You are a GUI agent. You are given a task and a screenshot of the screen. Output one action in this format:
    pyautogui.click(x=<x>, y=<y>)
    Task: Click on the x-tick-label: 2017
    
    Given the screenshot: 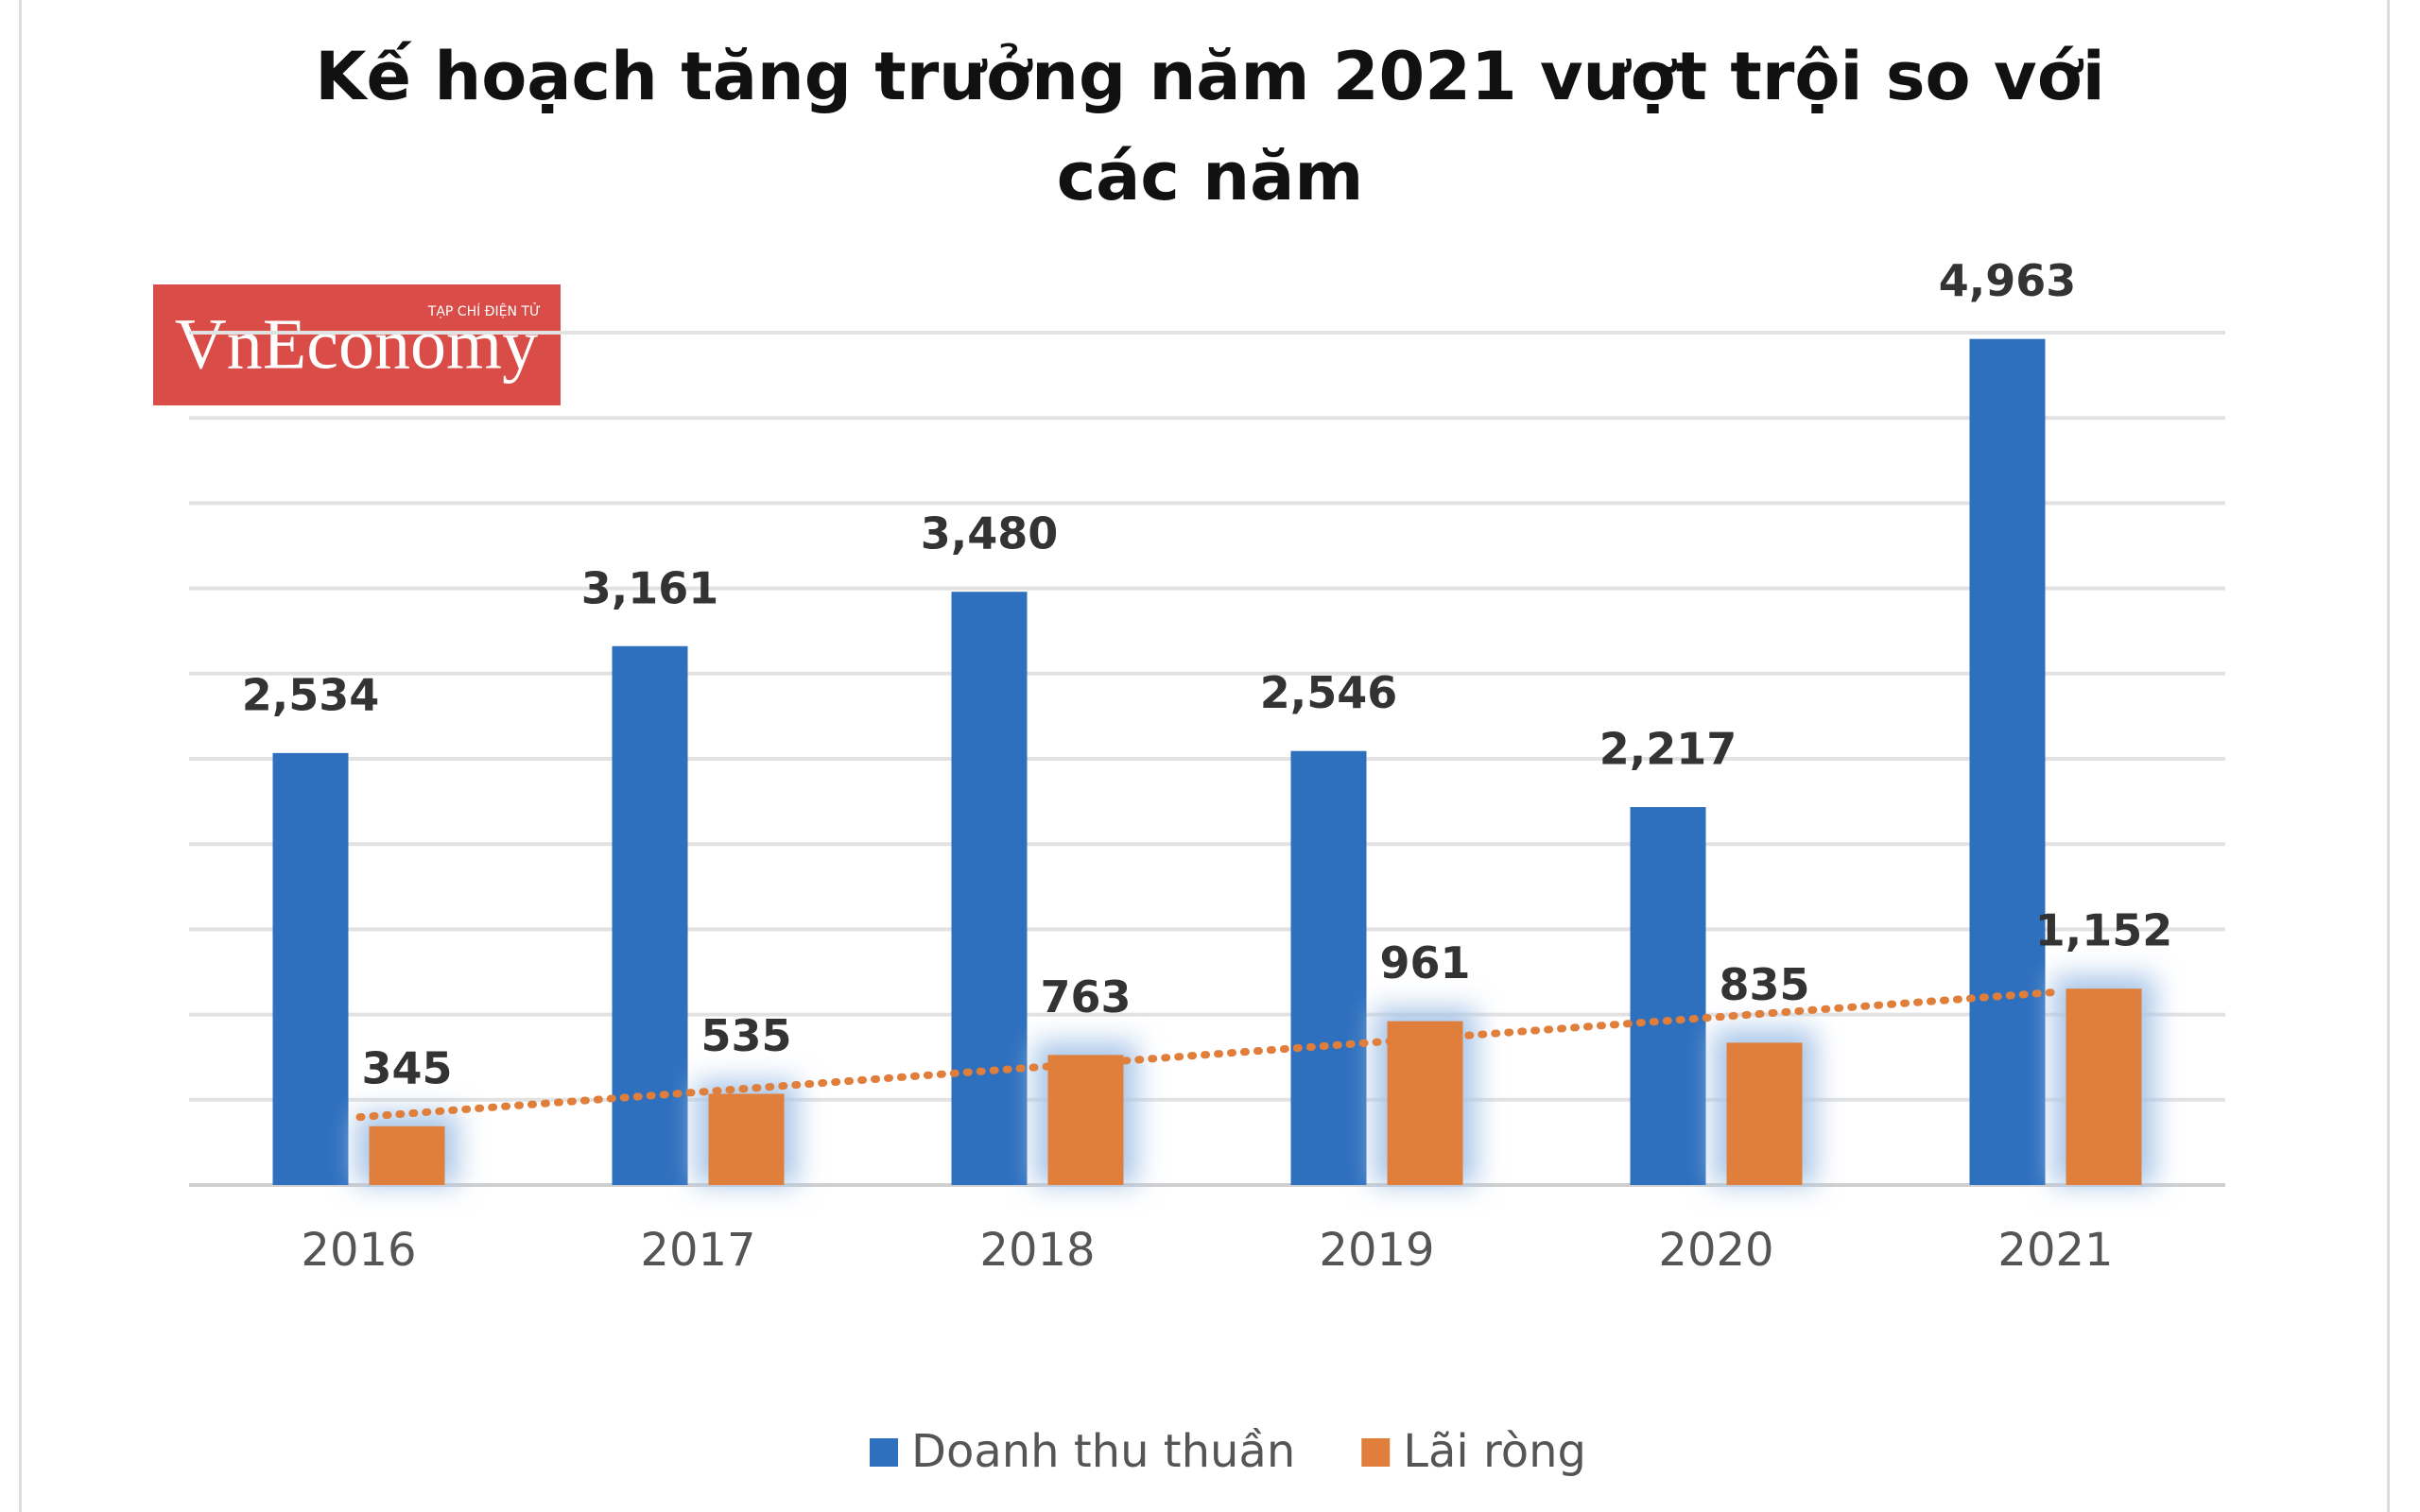 What is the action you would take?
    pyautogui.click(x=697, y=1250)
    